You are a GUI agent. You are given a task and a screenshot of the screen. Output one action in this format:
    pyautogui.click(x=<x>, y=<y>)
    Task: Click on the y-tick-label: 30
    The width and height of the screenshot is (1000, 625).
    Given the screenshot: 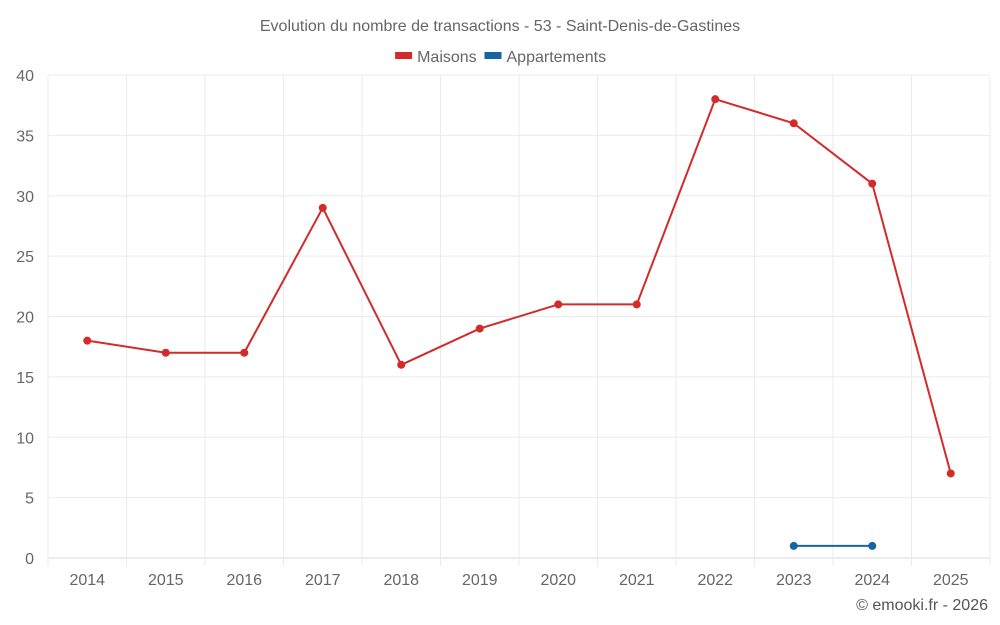 What is the action you would take?
    pyautogui.click(x=25, y=197)
    